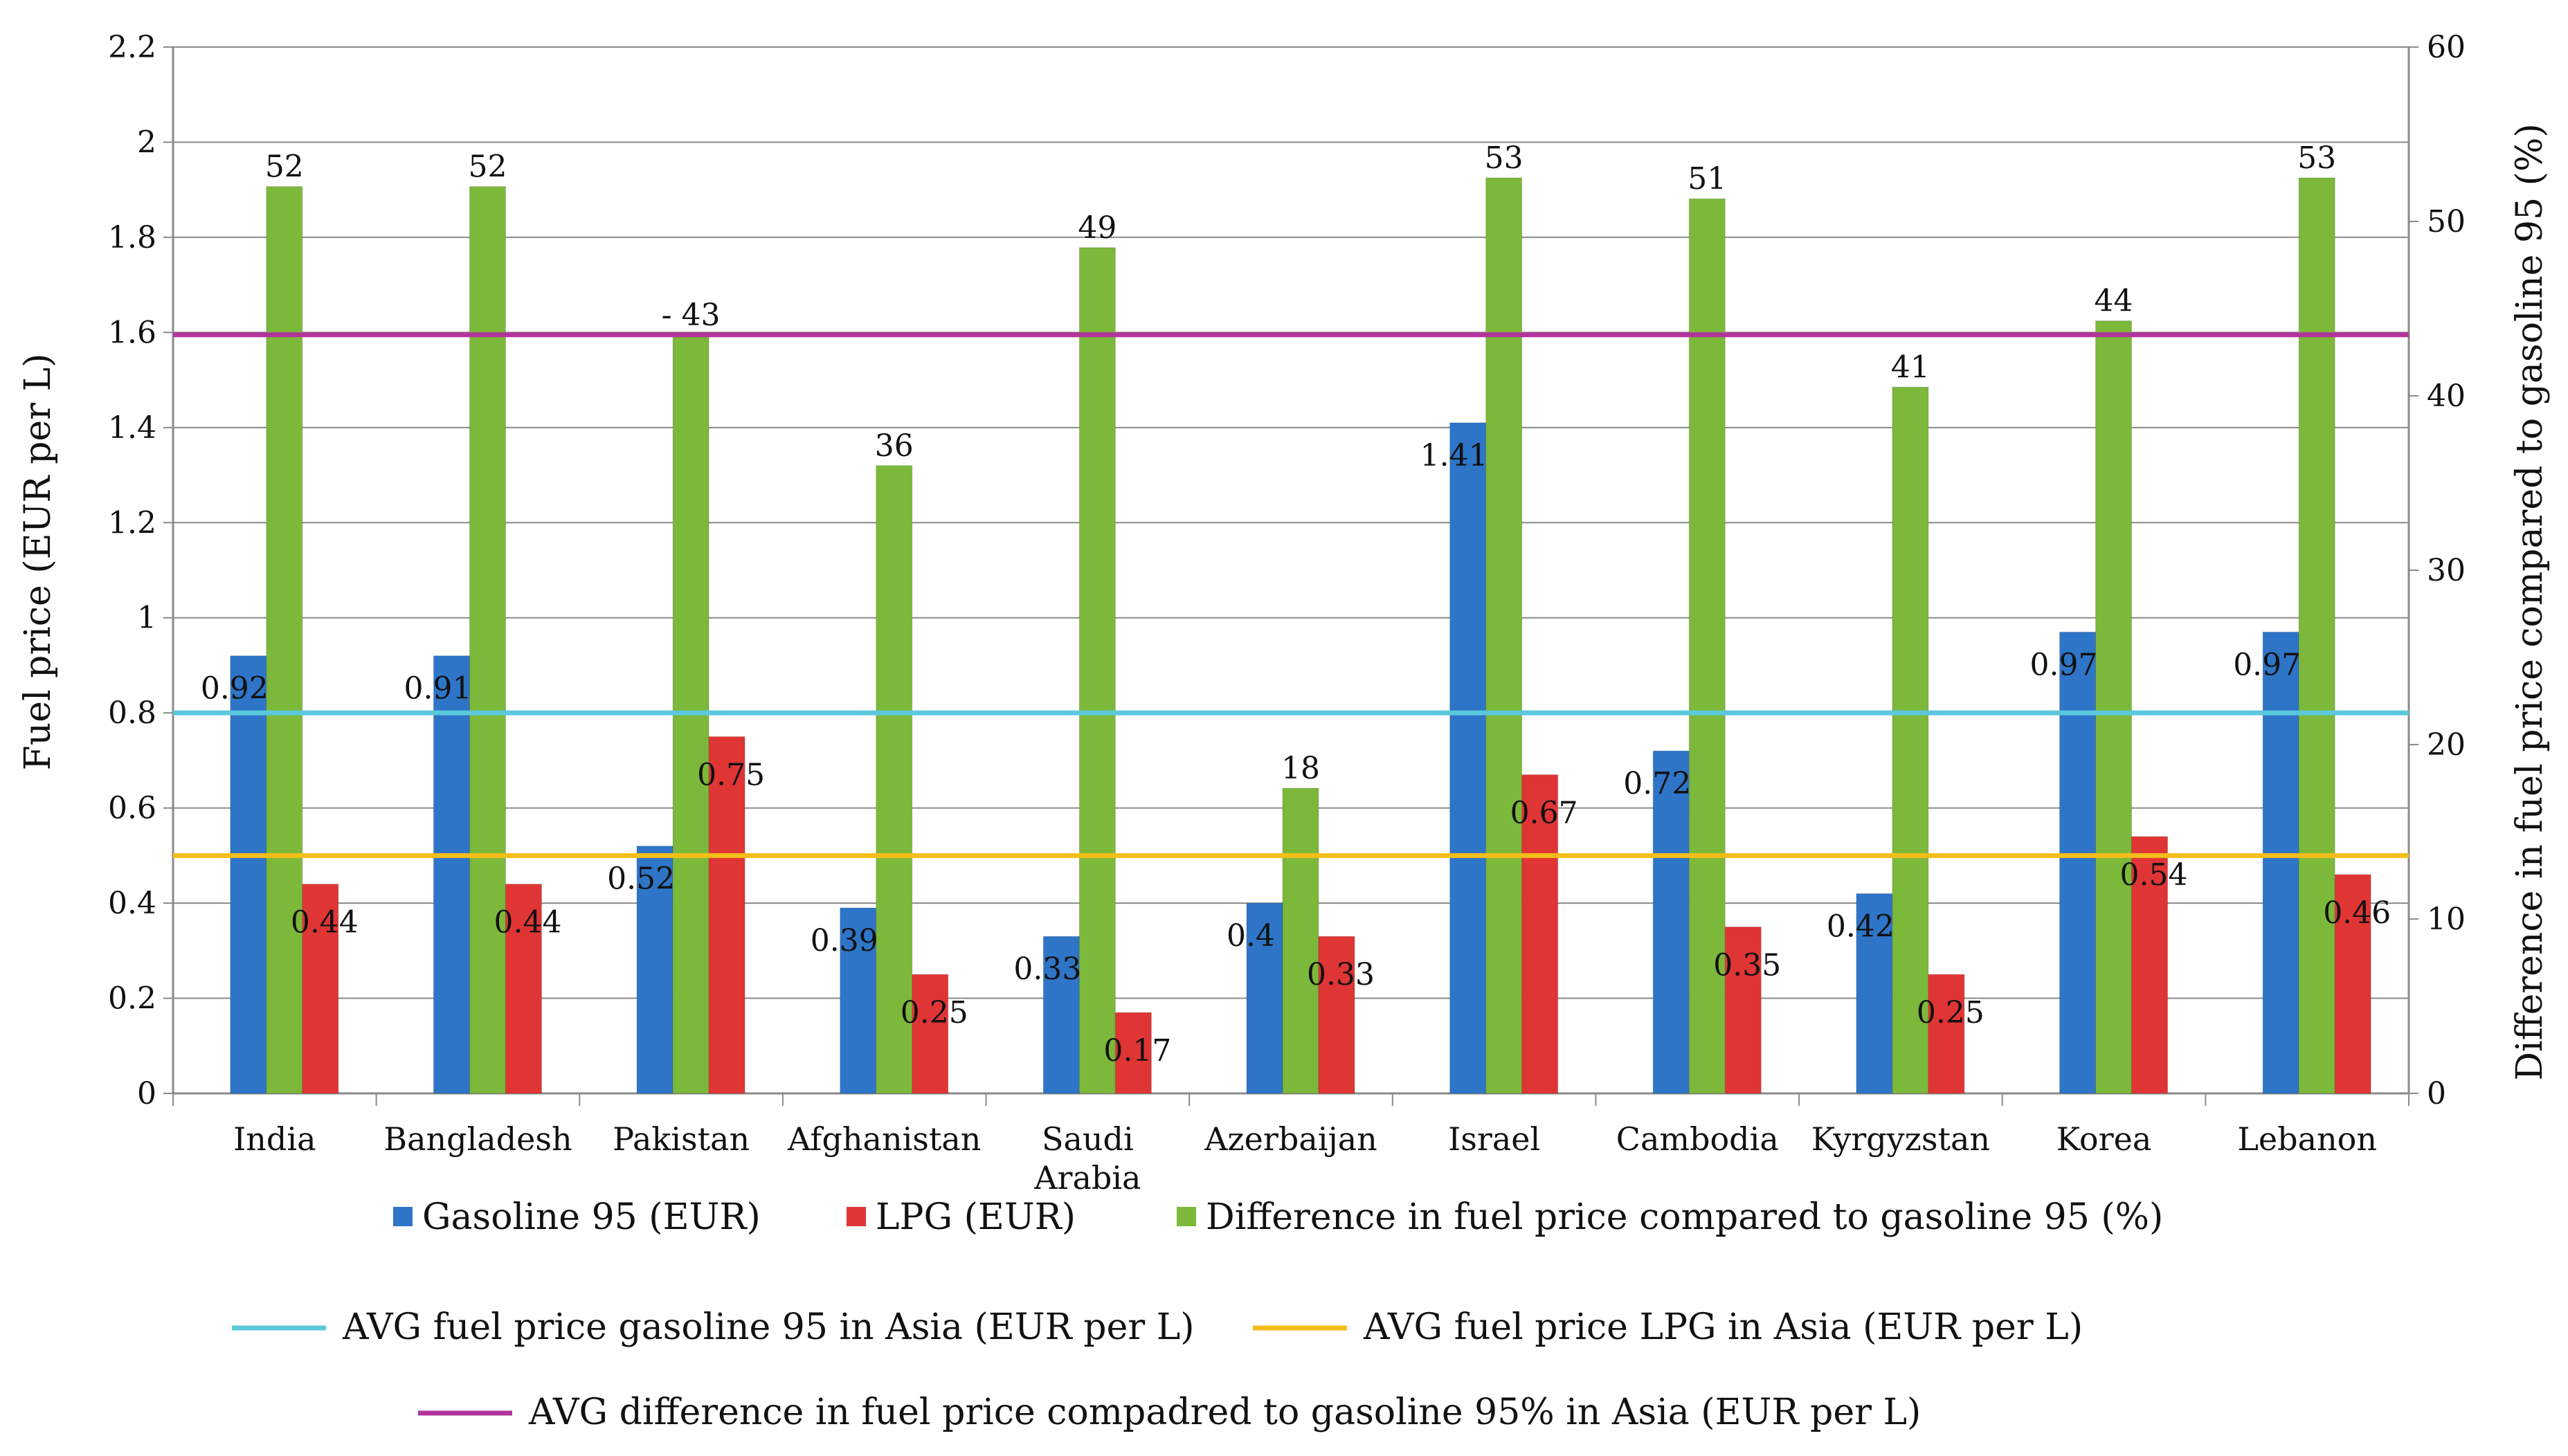 This screenshot has height=1456, width=2568. Describe the element at coordinates (2064, 664) in the screenshot. I see `data-label: 0.97` at that location.